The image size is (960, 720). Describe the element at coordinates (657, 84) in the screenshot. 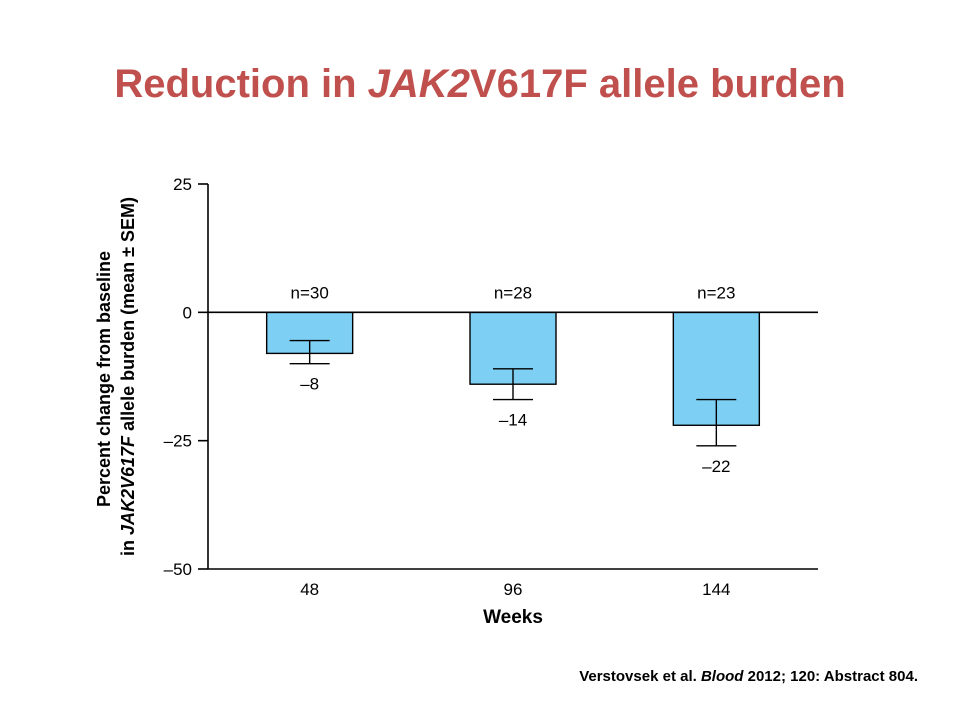

I see `title-suffix: V617F allele burden` at that location.